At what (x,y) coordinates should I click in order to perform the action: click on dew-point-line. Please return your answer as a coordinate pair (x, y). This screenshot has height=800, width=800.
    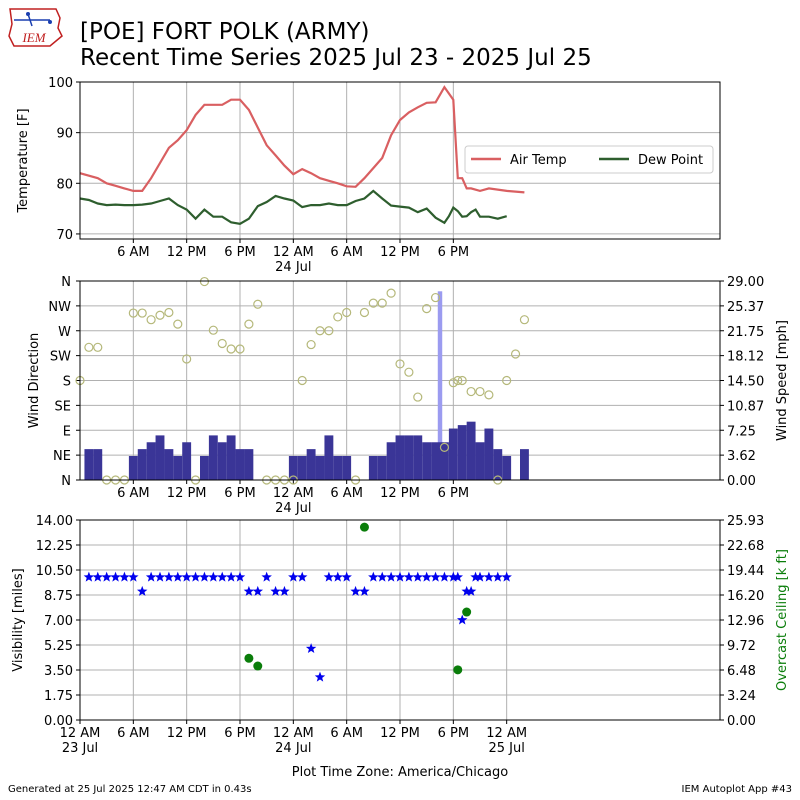
    Looking at the image, I should click on (293, 207).